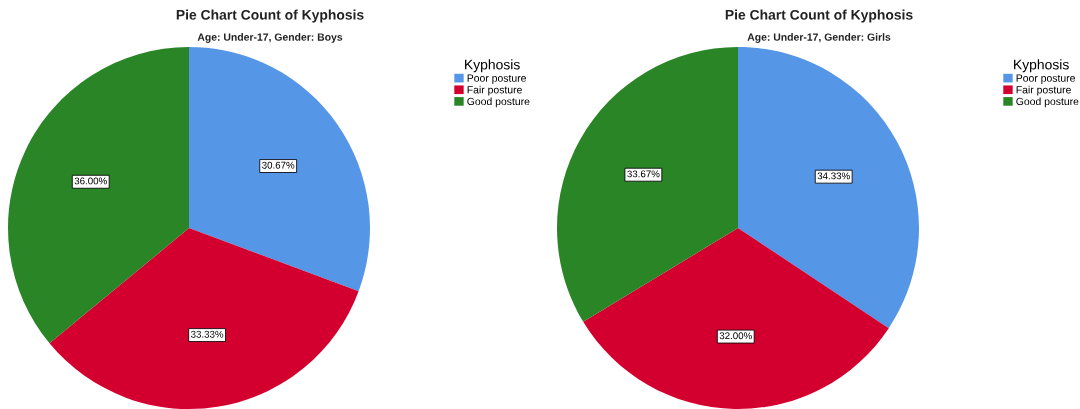  What do you see at coordinates (278, 165) in the screenshot?
I see `data-label: 30.67%` at bounding box center [278, 165].